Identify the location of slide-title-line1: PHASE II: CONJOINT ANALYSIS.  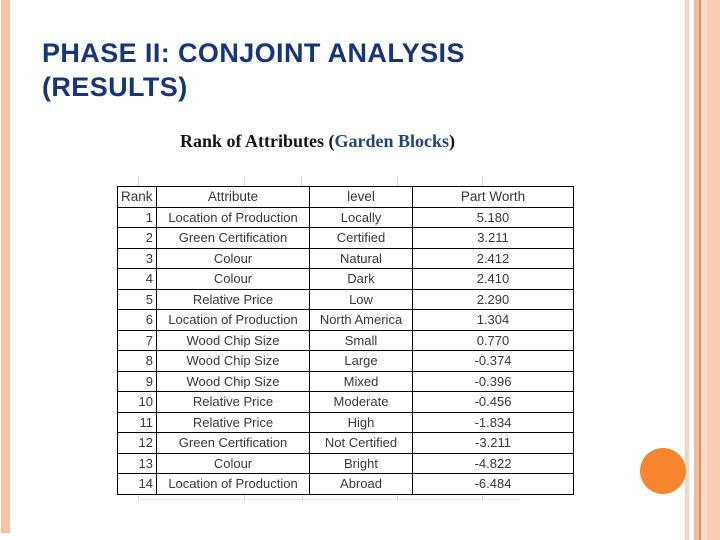
(253, 53).